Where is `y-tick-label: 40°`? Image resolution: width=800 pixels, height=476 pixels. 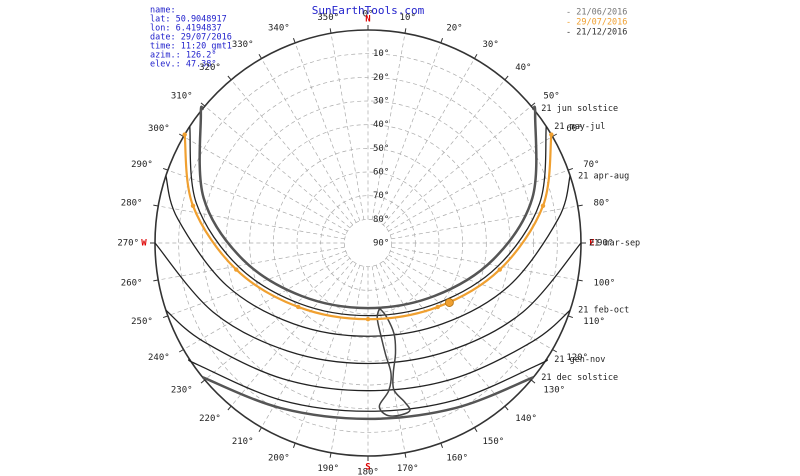
y-tick-label: 40° is located at coordinates (381, 125).